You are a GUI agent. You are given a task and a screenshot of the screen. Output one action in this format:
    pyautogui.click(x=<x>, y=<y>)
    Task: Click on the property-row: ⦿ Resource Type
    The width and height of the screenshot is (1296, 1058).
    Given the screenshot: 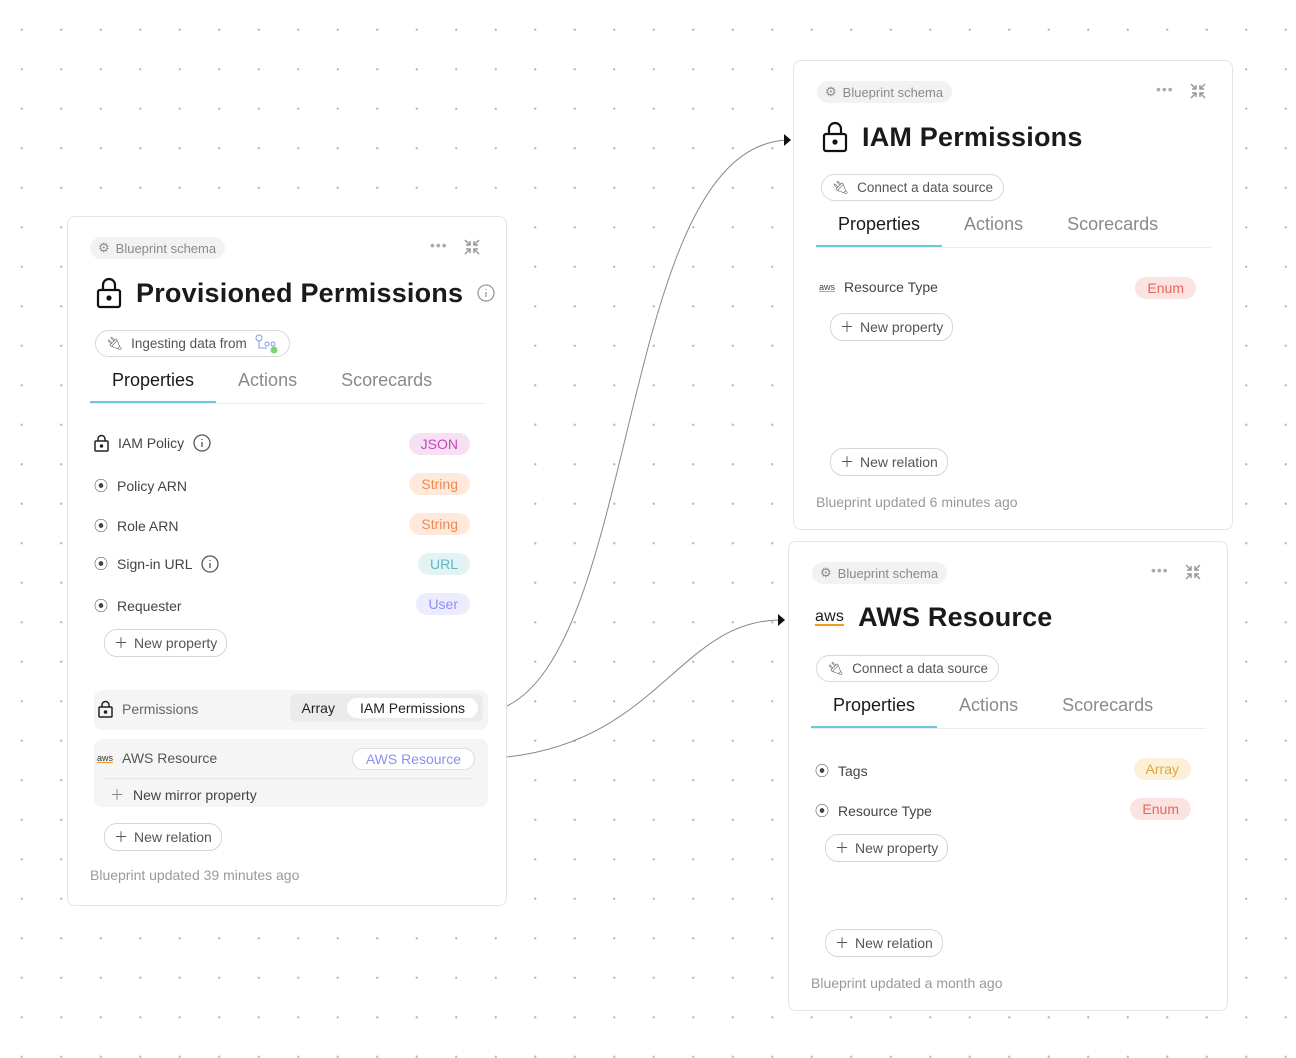 What is the action you would take?
    pyautogui.click(x=873, y=811)
    